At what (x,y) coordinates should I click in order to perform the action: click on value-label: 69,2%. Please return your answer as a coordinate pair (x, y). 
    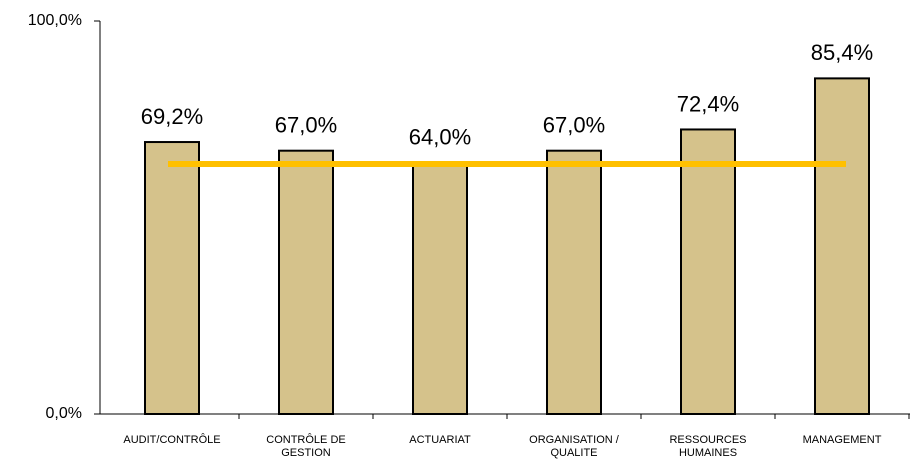
    Looking at the image, I should click on (172, 116).